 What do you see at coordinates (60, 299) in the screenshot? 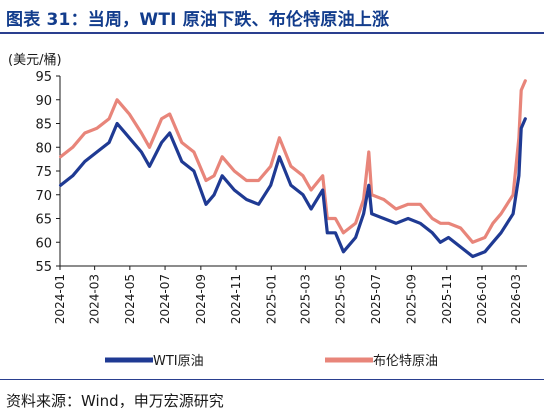
I see `x-tick-label: 2024-01` at bounding box center [60, 299].